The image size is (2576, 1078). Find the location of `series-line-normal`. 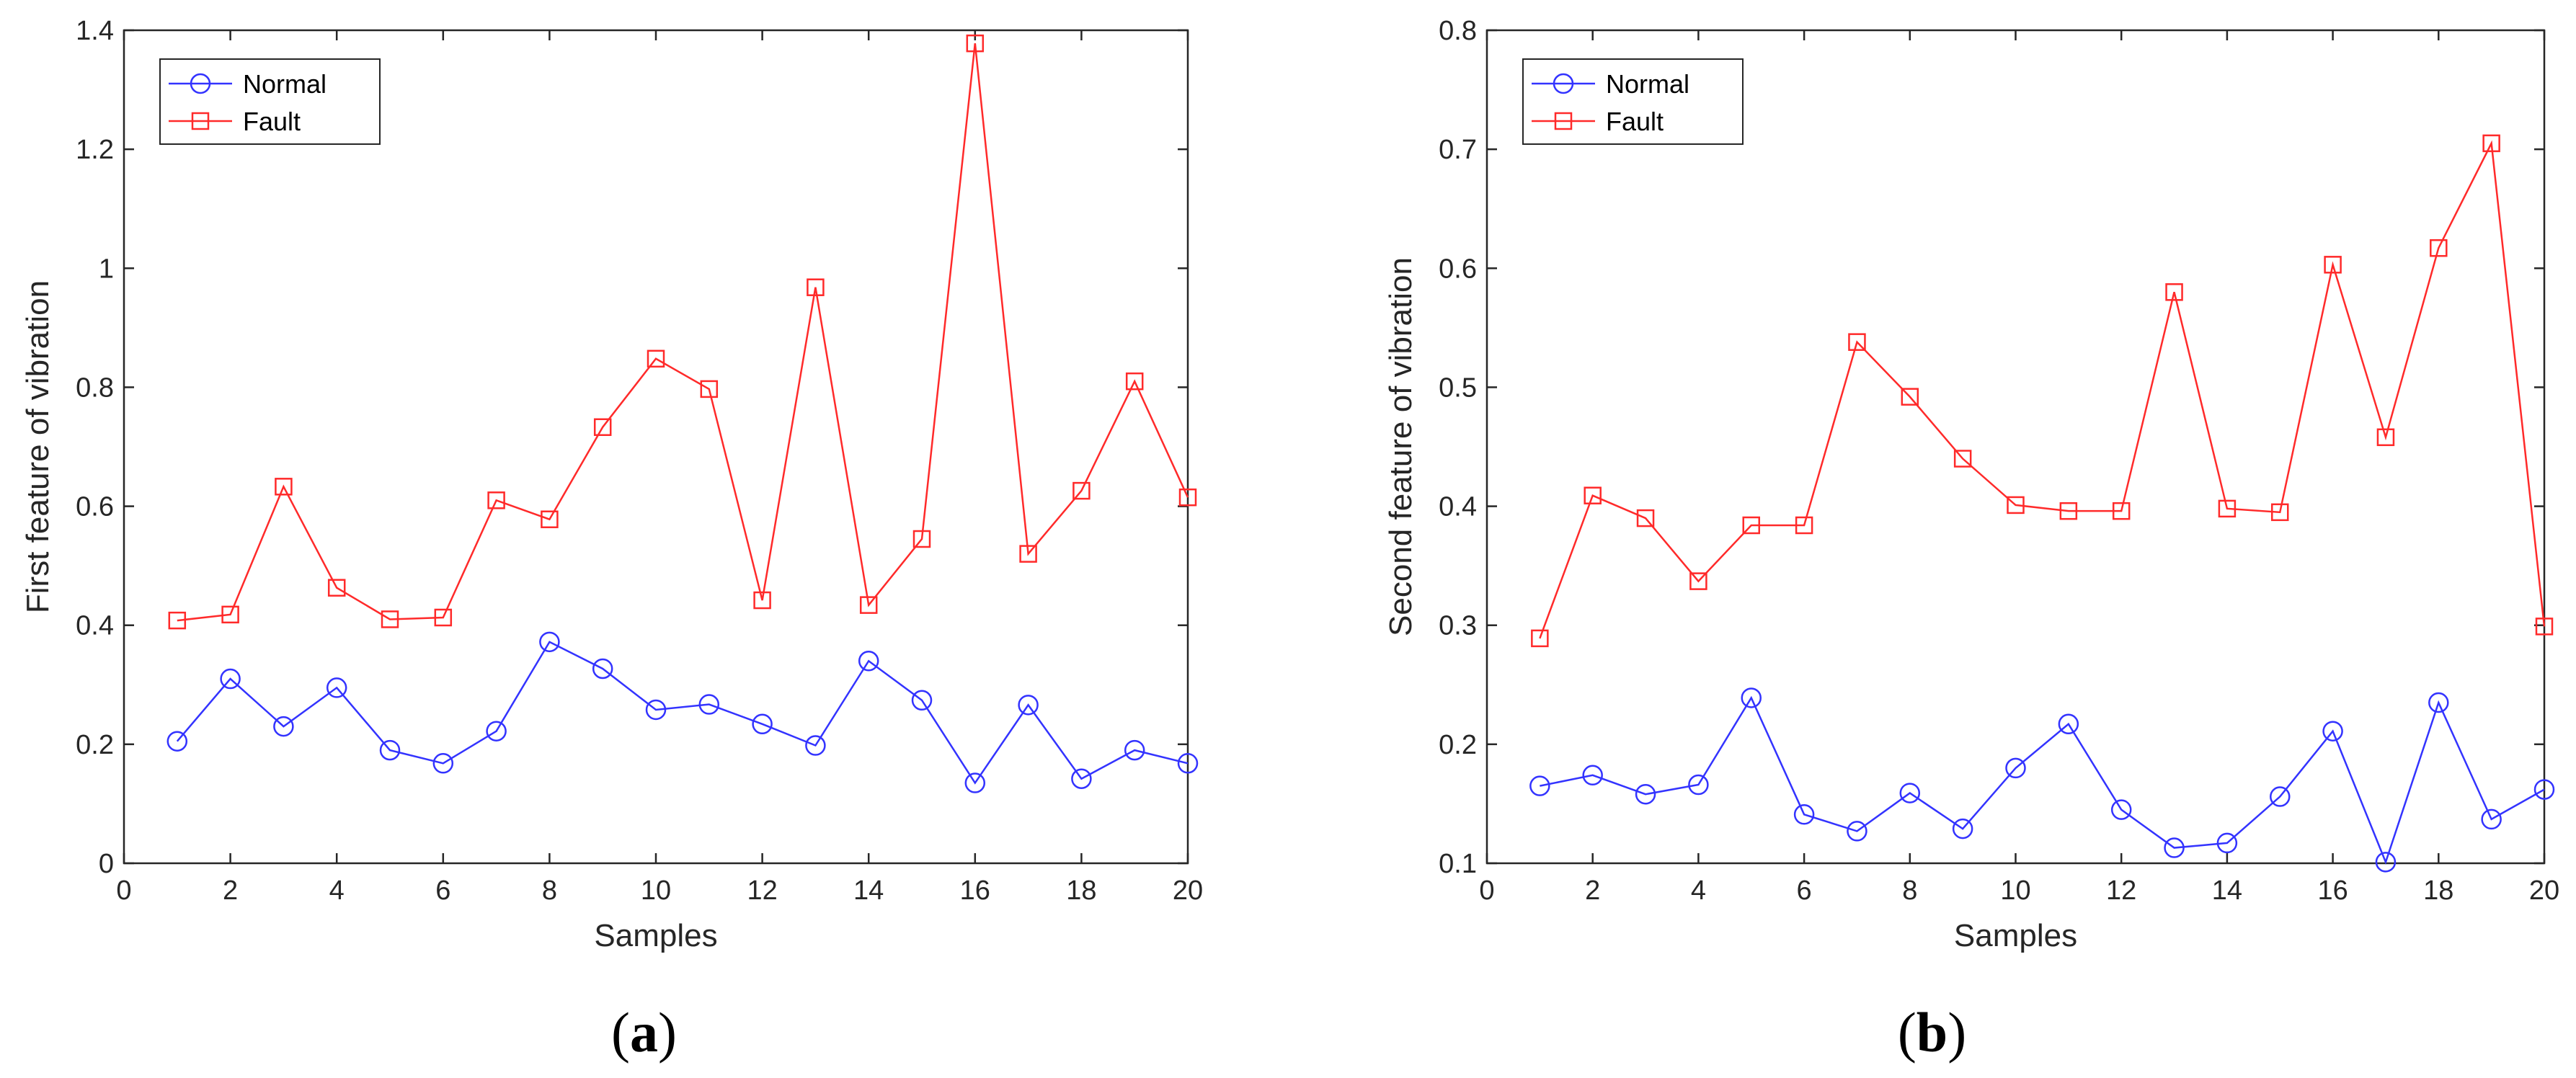

series-line-normal is located at coordinates (2043, 780).